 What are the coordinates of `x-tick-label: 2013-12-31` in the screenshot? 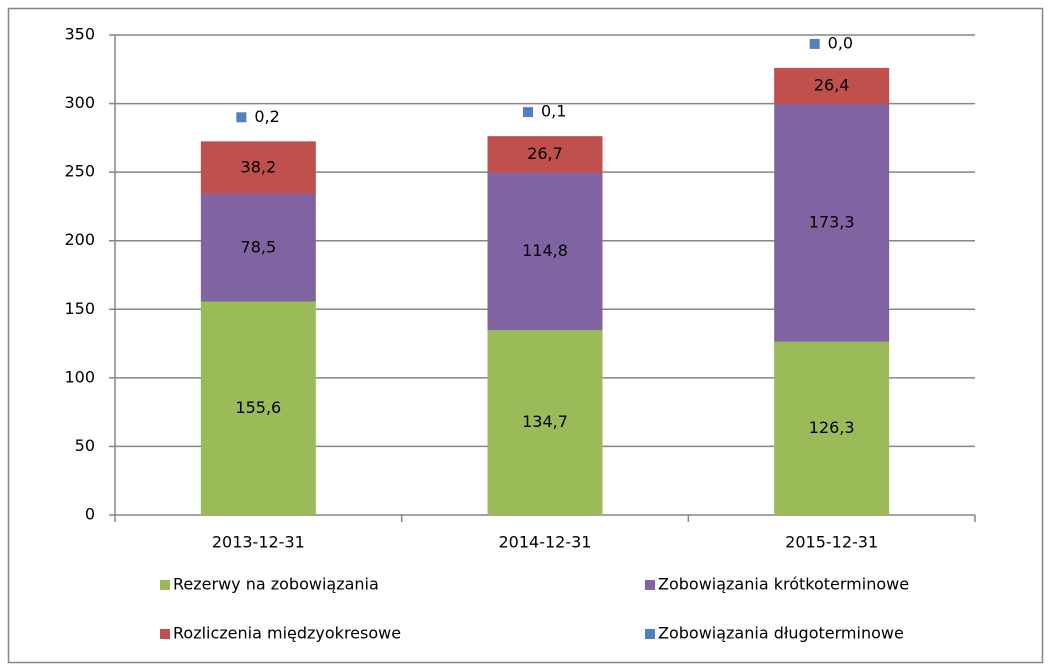 It's located at (258, 542).